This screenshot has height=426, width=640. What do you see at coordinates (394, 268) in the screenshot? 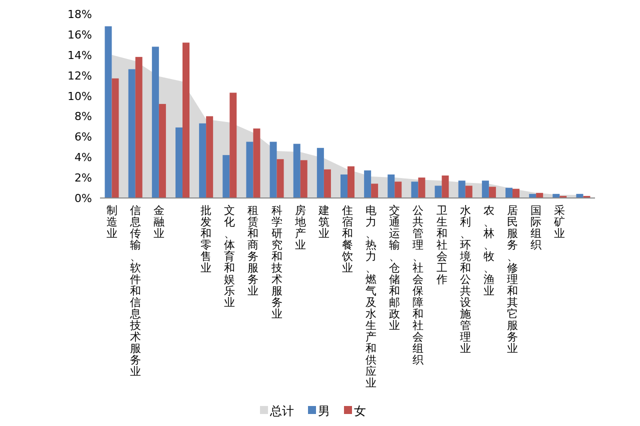
I see `category-label: 交通运输、仓储和邮政业` at bounding box center [394, 268].